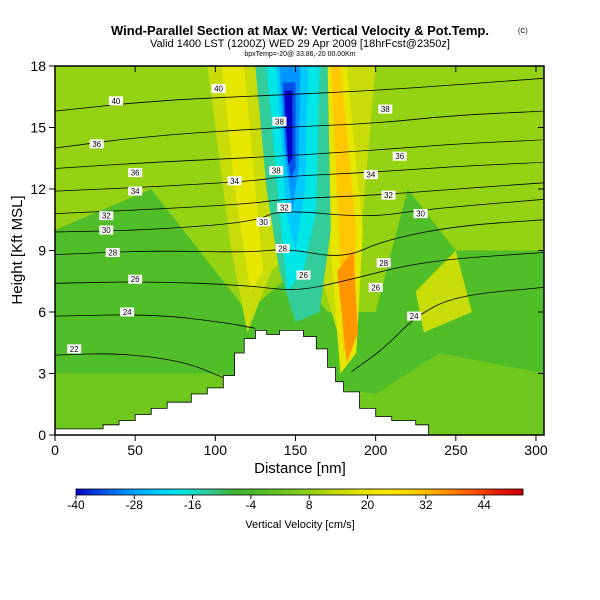 The width and height of the screenshot is (600, 600). Describe the element at coordinates (135, 505) in the screenshot. I see `colorbar-tick-label: -28` at that location.